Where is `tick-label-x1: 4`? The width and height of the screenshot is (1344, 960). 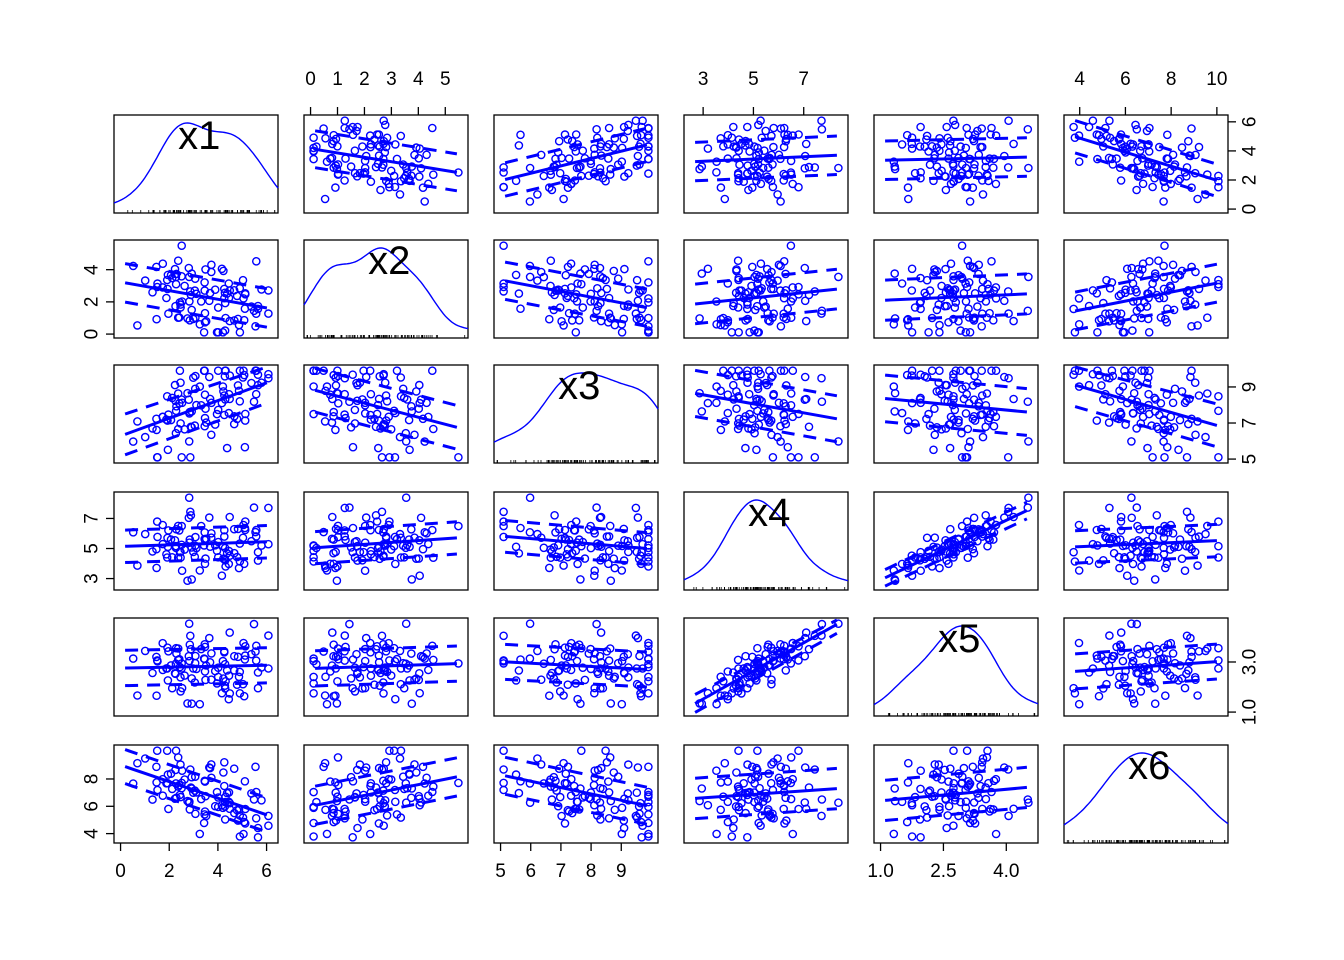 tick-label-x1: 4 is located at coordinates (1250, 150).